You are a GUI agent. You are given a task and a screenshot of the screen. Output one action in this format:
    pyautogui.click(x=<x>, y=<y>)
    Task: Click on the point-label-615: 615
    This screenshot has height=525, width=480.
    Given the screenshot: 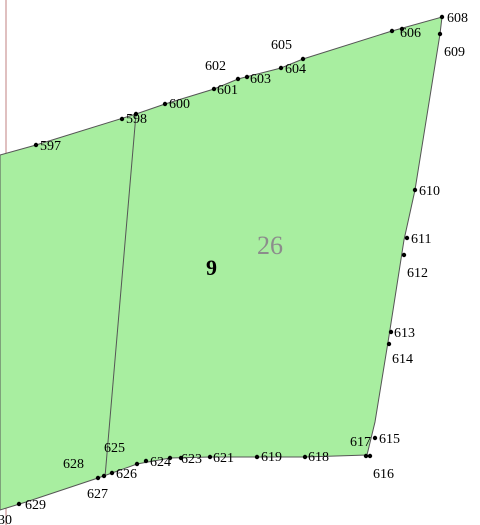 What is the action you would take?
    pyautogui.click(x=389, y=439)
    